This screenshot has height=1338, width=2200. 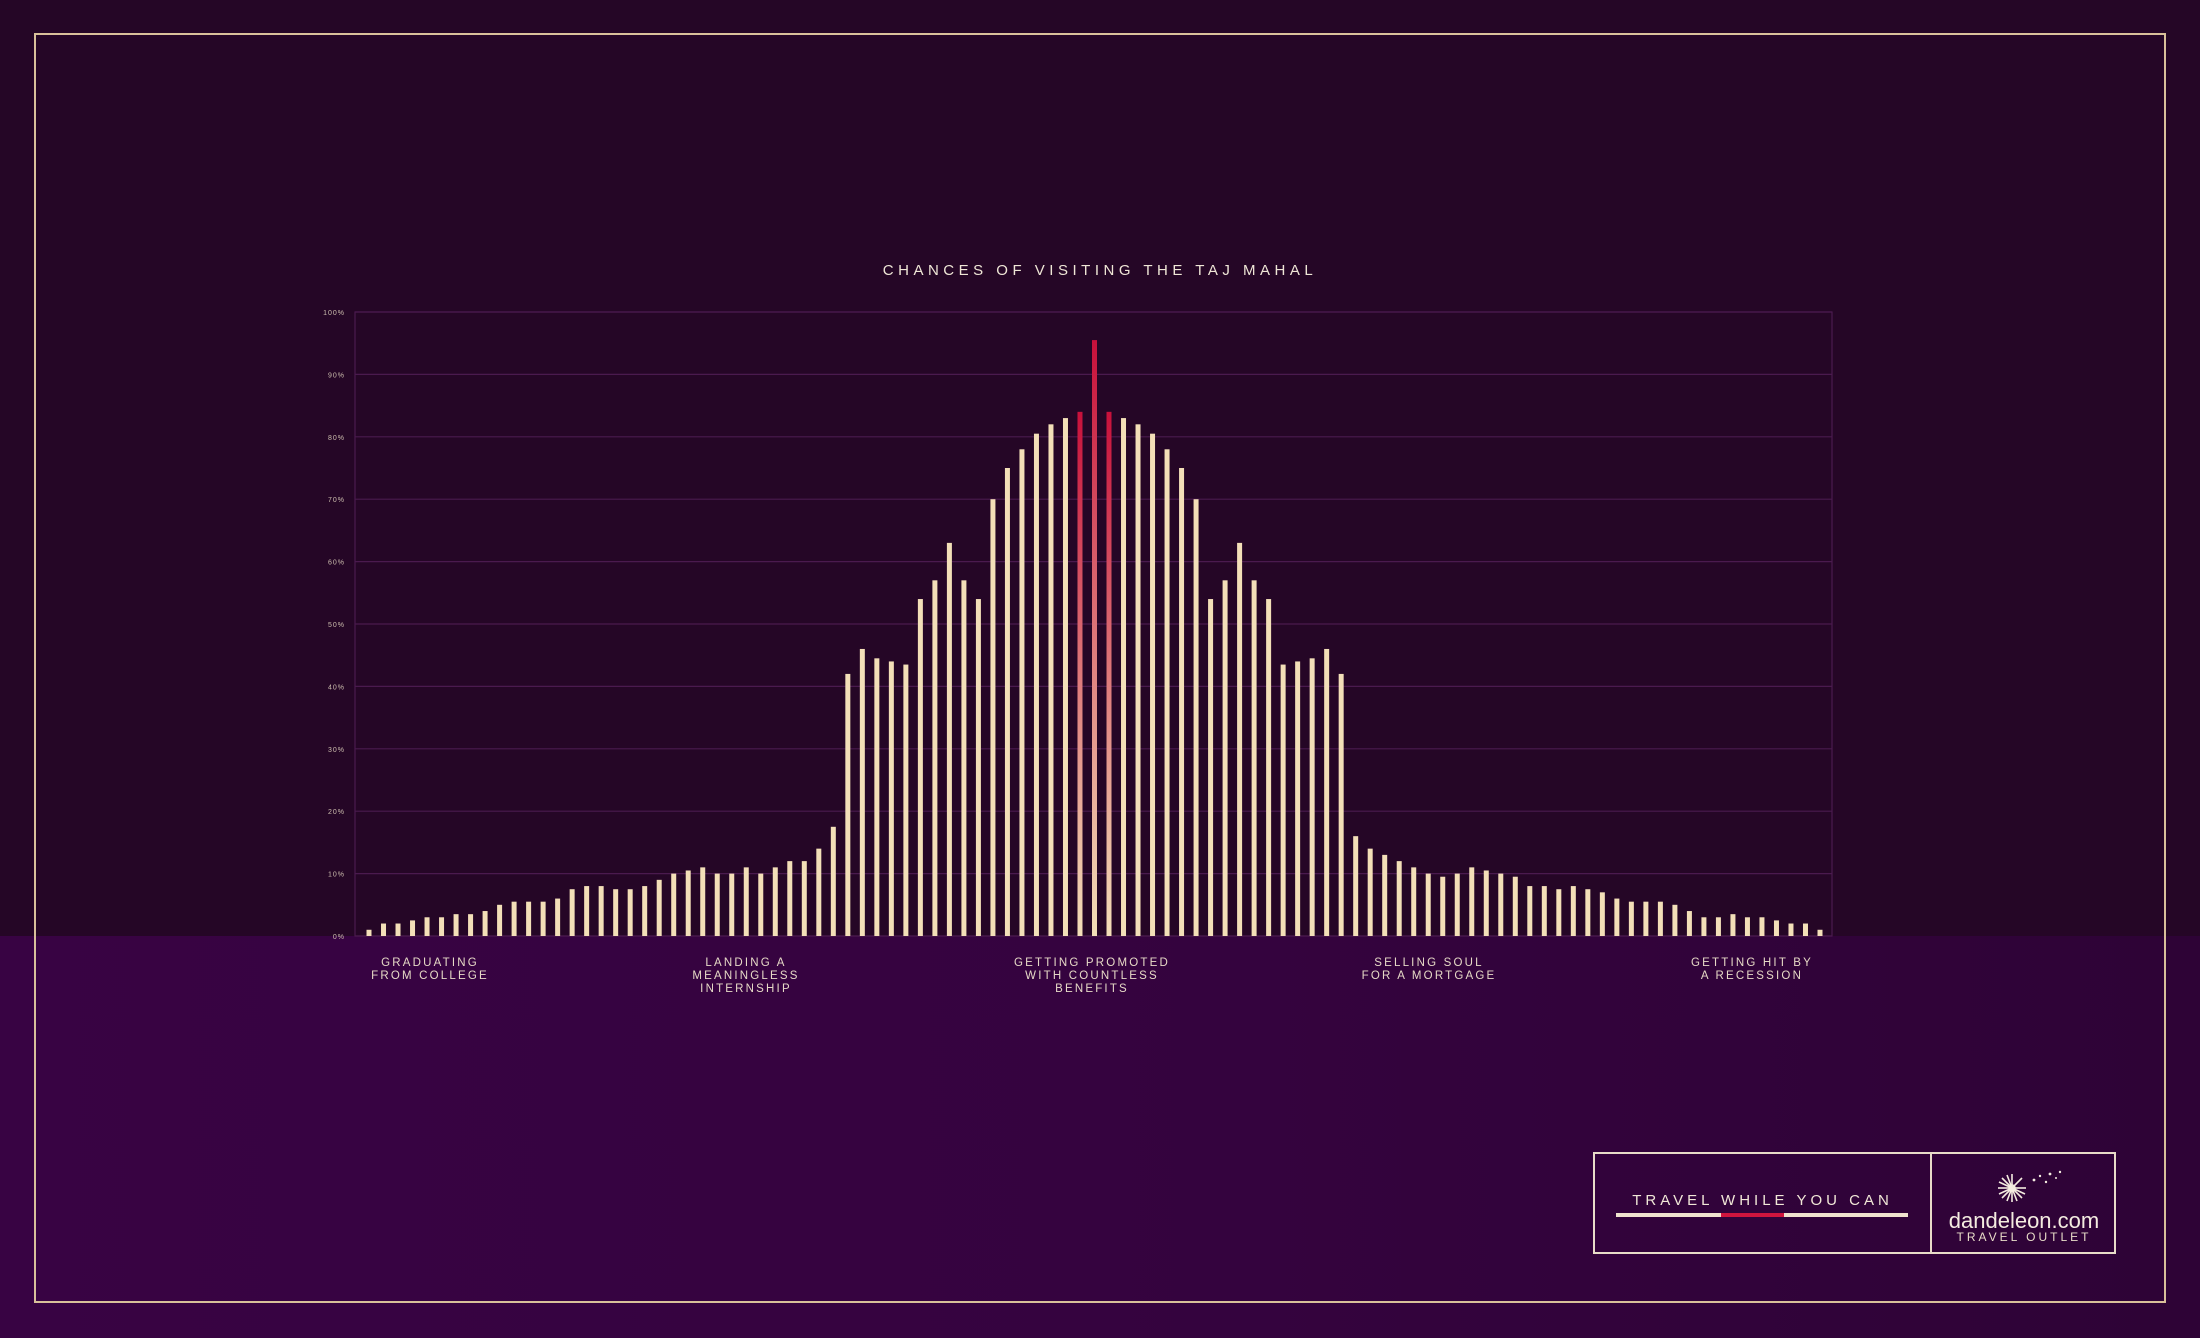 What do you see at coordinates (1931, 1203) in the screenshot?
I see `brand-divider` at bounding box center [1931, 1203].